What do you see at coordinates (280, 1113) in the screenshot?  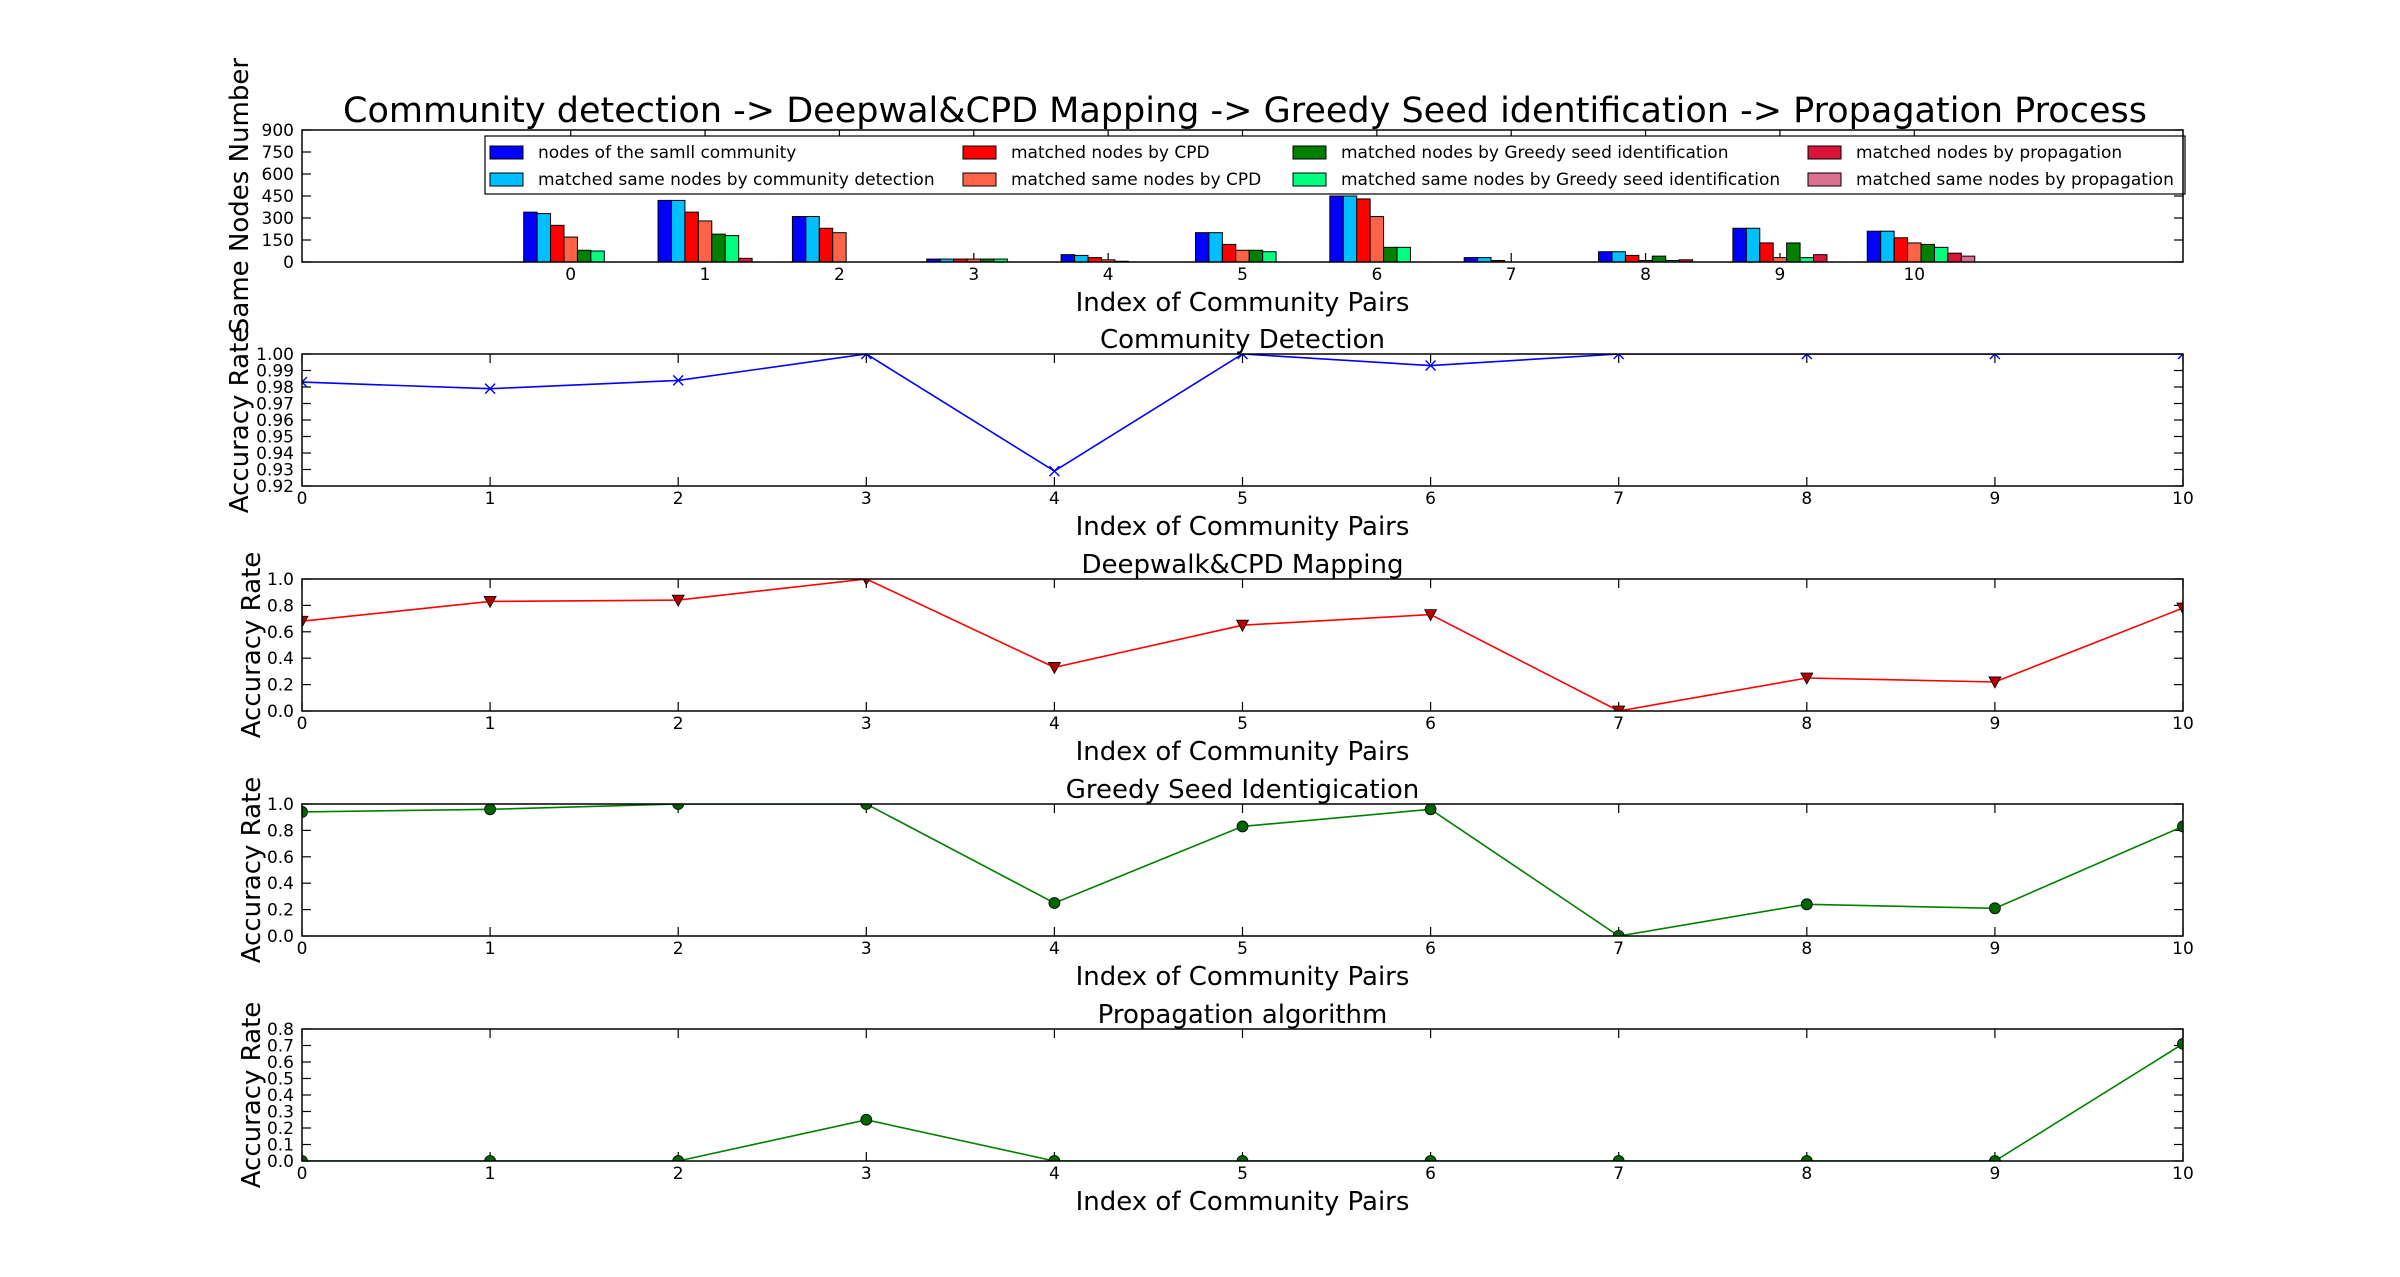 I see `y-tick-label: 0.3` at bounding box center [280, 1113].